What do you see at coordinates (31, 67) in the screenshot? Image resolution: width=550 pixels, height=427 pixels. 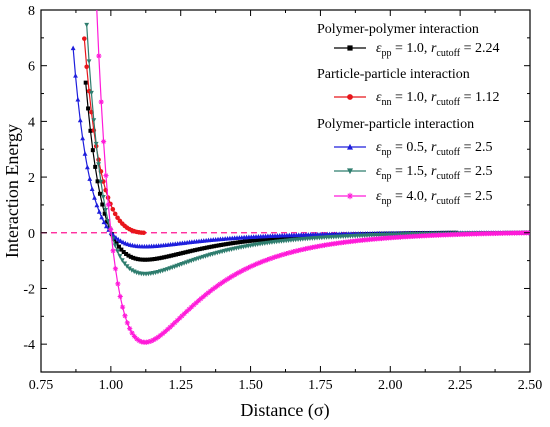 I see `y-tick-label: 6` at bounding box center [31, 67].